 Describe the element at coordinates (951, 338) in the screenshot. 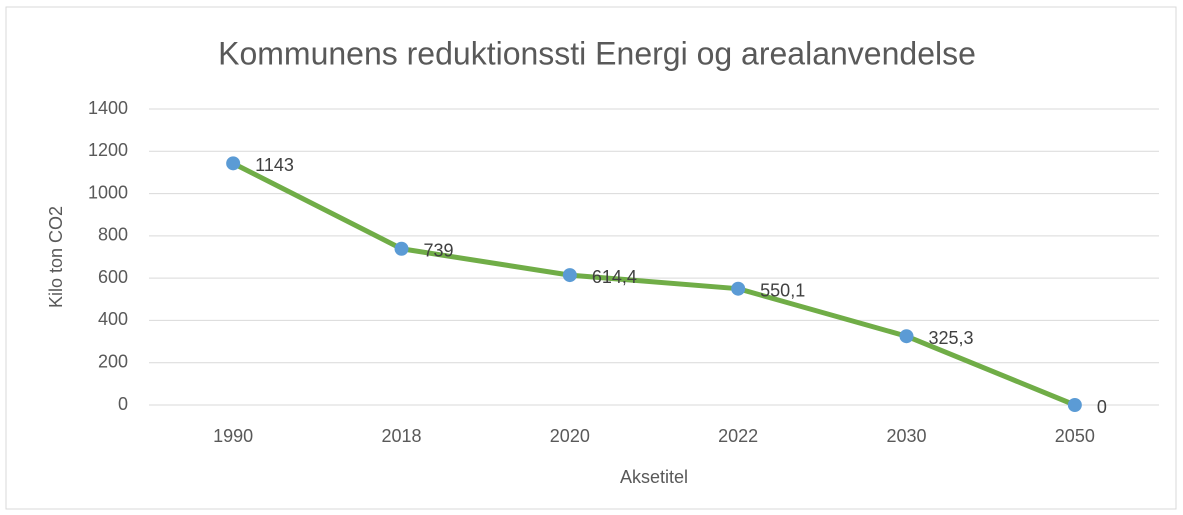

I see `data-label: 325,3` at that location.